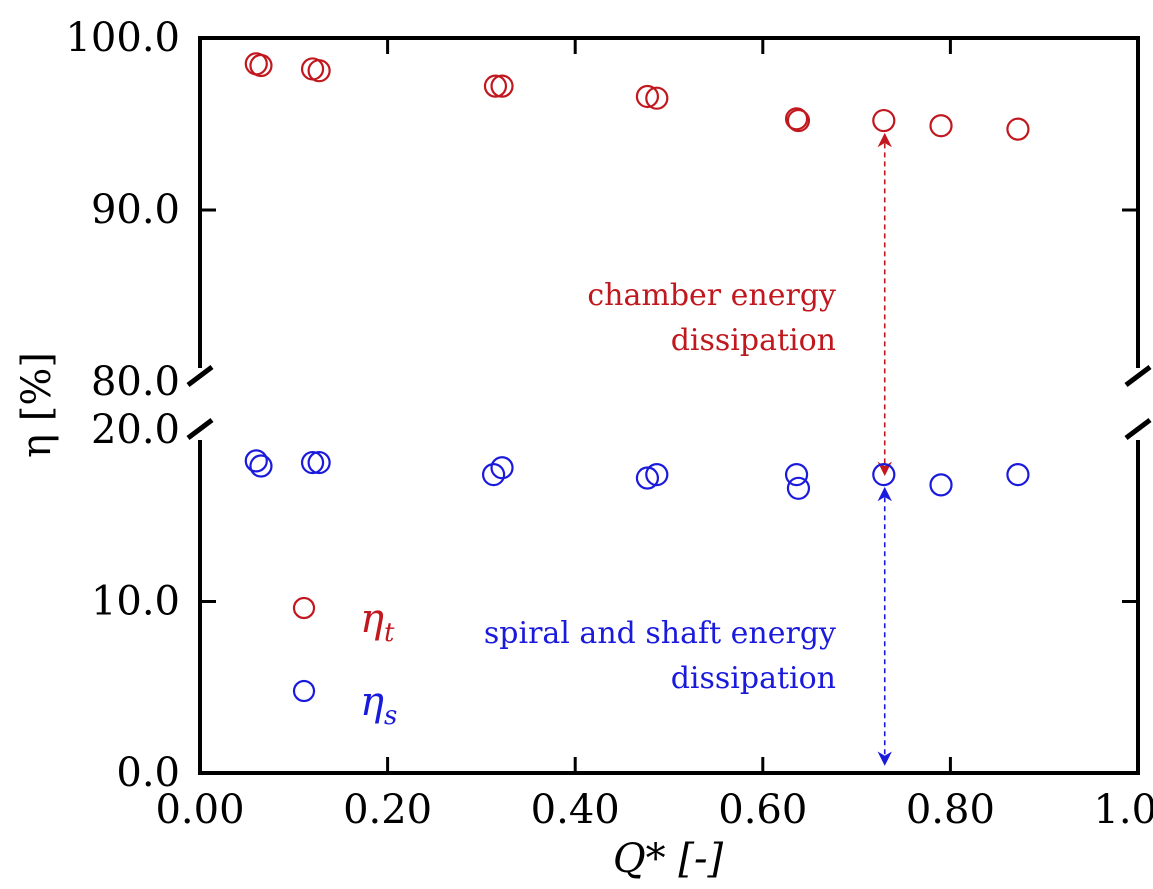  Describe the element at coordinates (1138, 429) in the screenshot. I see `axis-break-mark-right-lower` at that location.